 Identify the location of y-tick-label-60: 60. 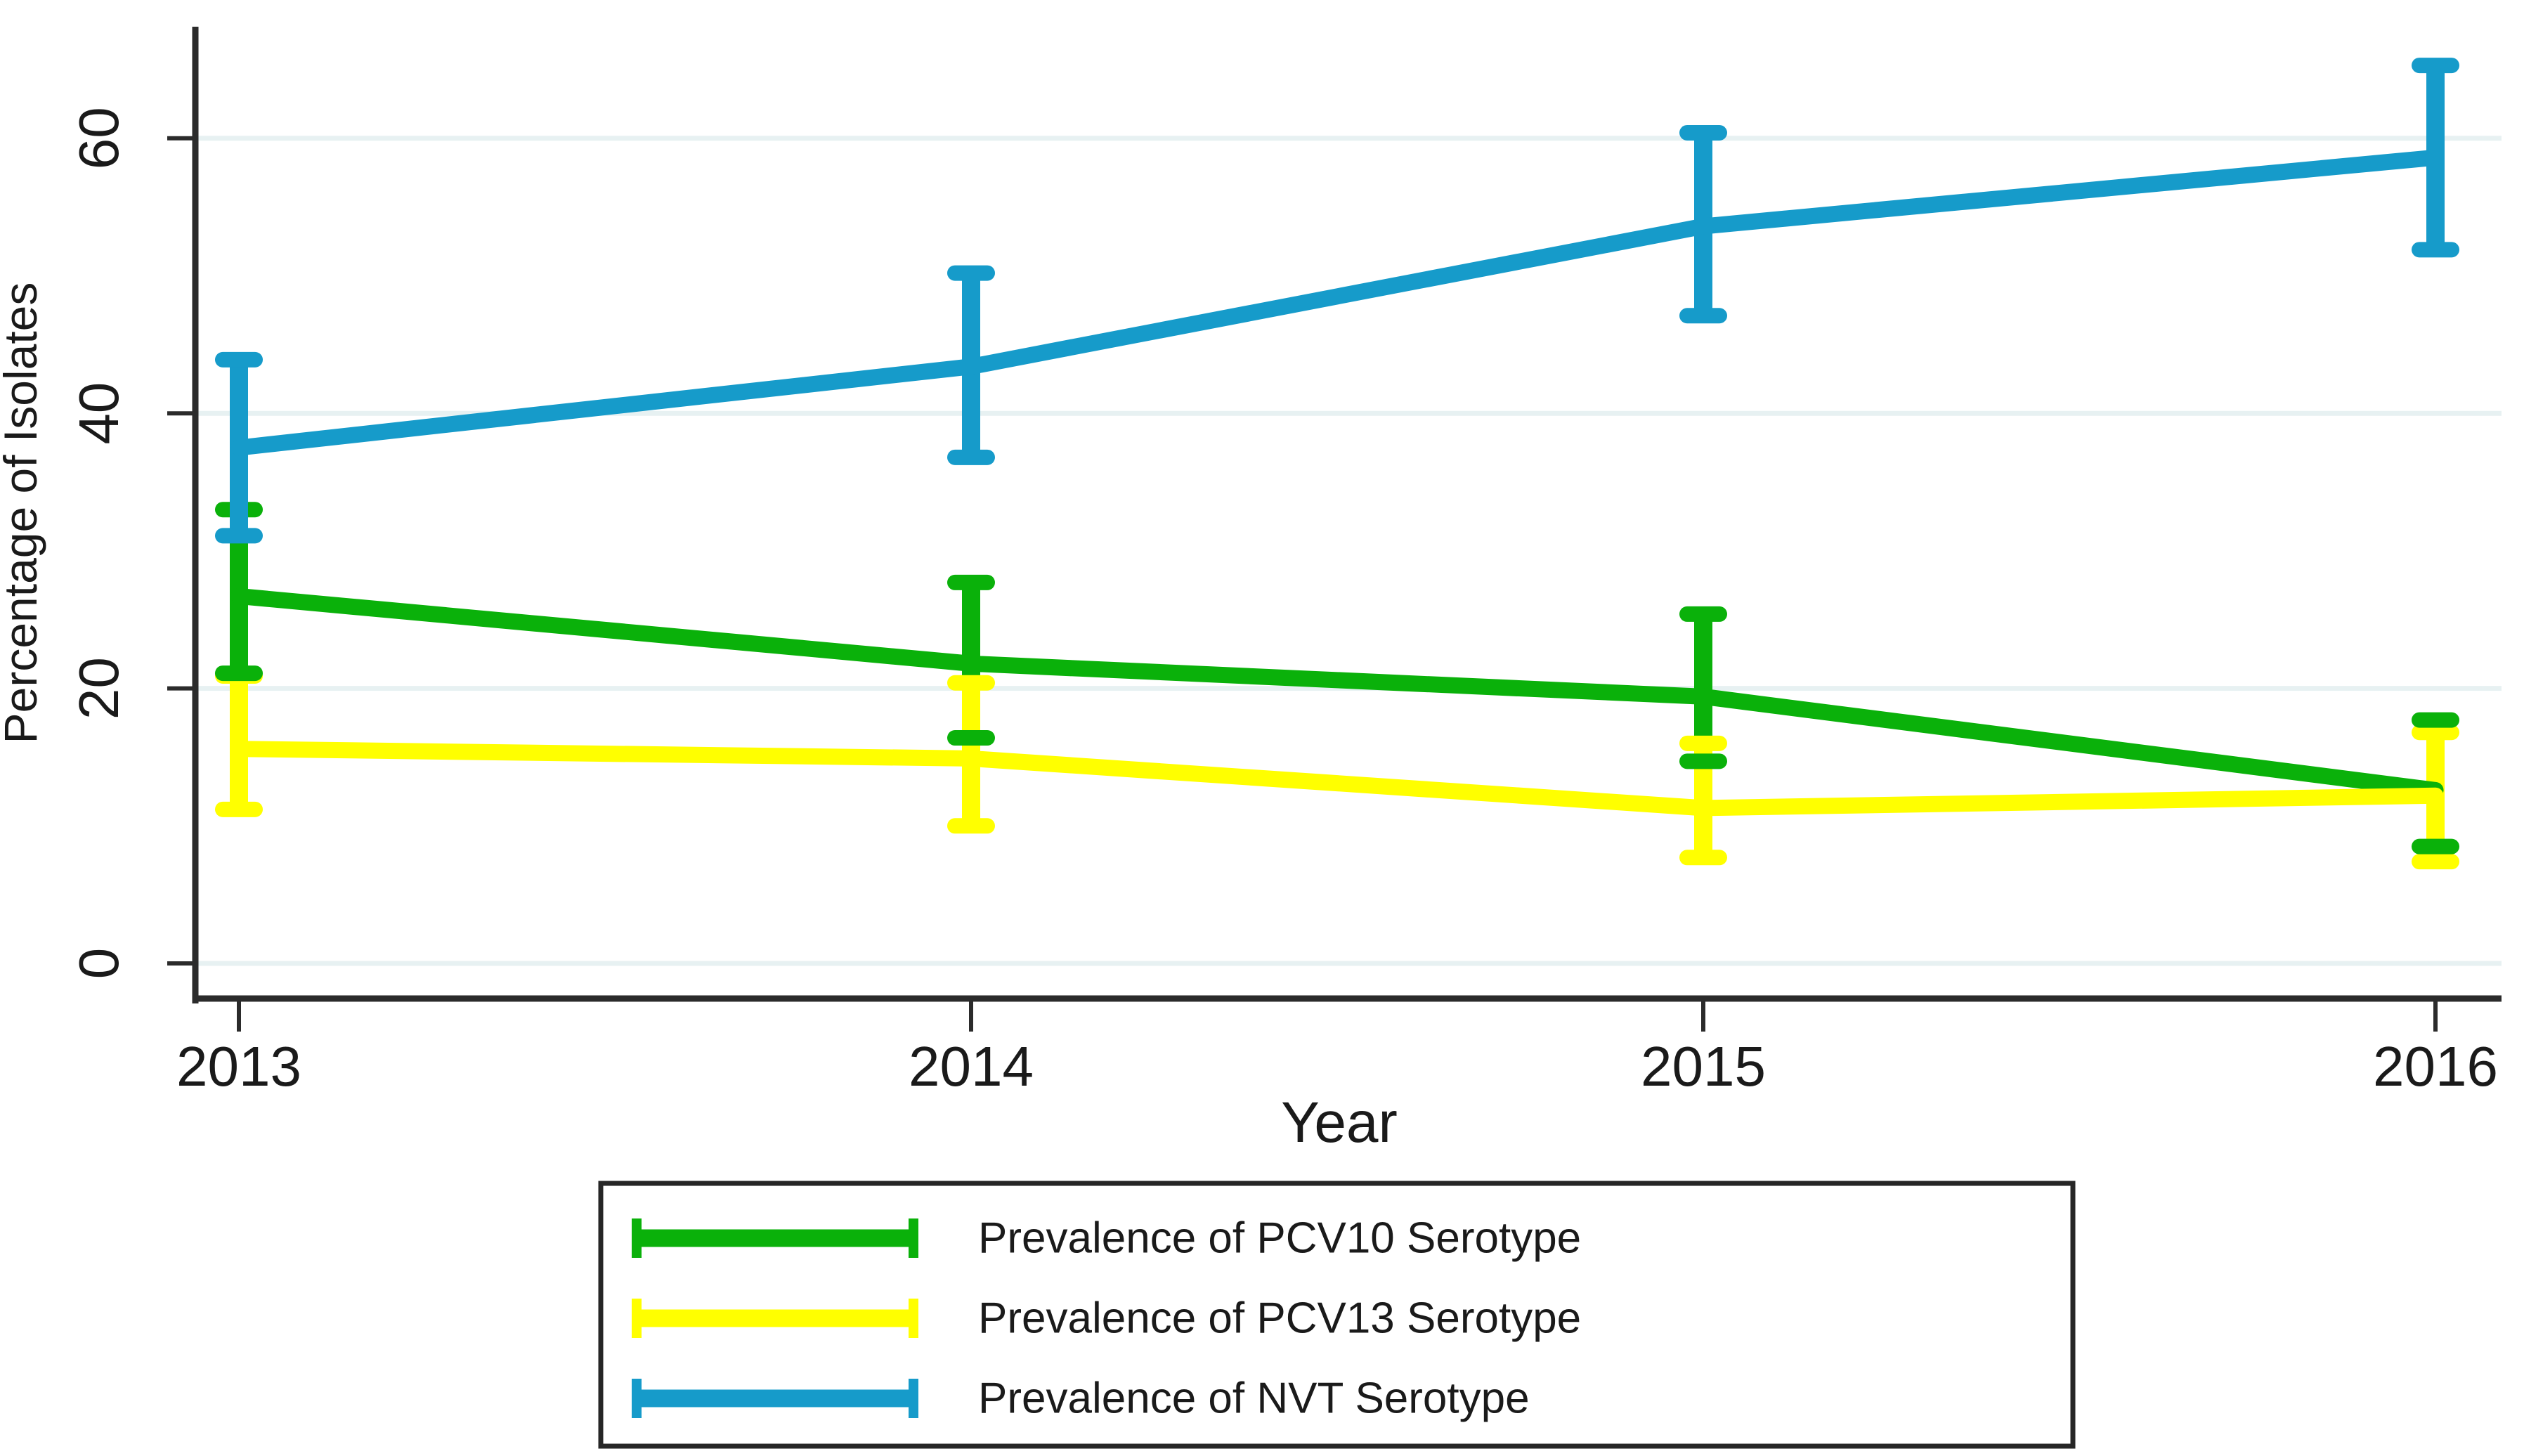
(98, 138).